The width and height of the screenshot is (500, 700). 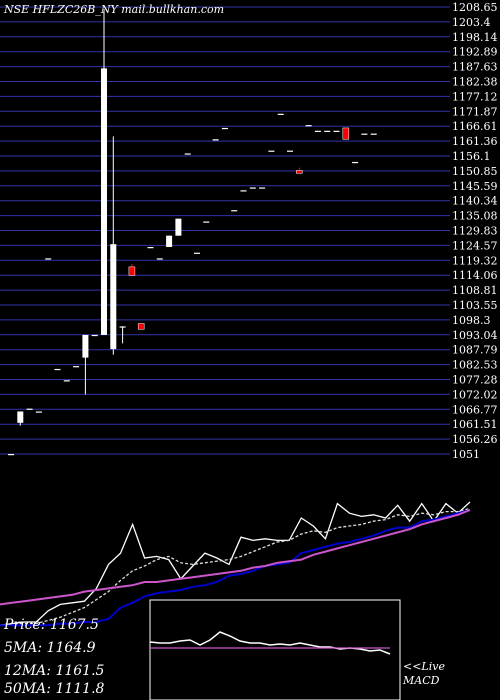 I want to click on y-tick-label: 1077.28, so click(x=475, y=380).